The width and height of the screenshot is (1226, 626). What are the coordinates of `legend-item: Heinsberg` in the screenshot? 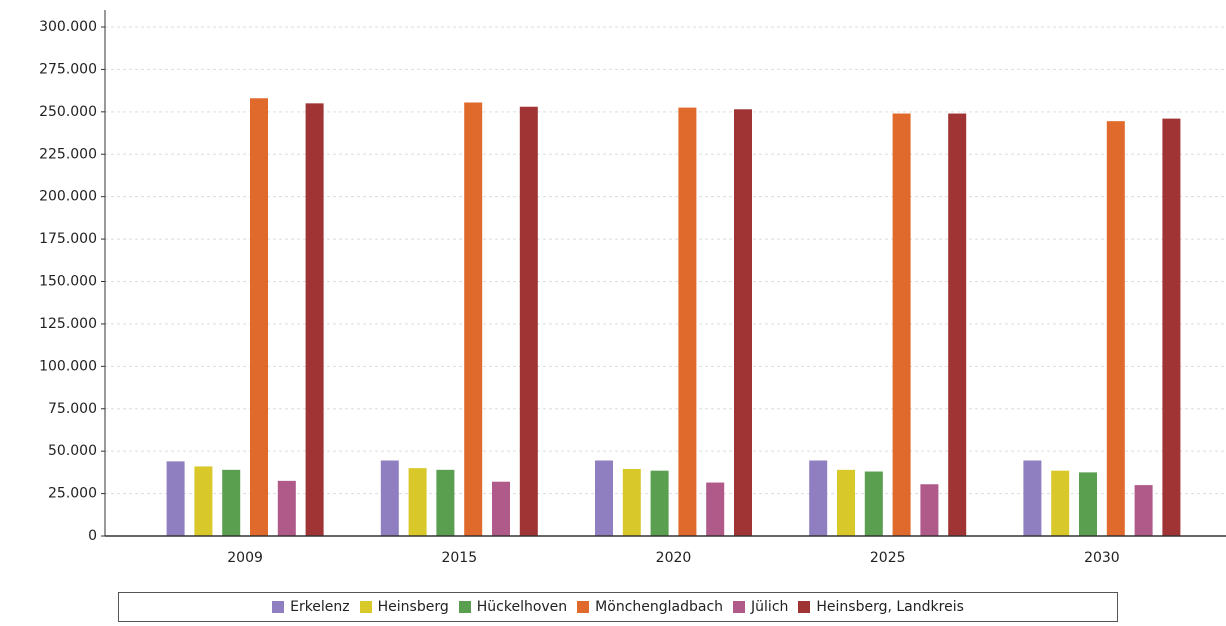 It's located at (404, 607).